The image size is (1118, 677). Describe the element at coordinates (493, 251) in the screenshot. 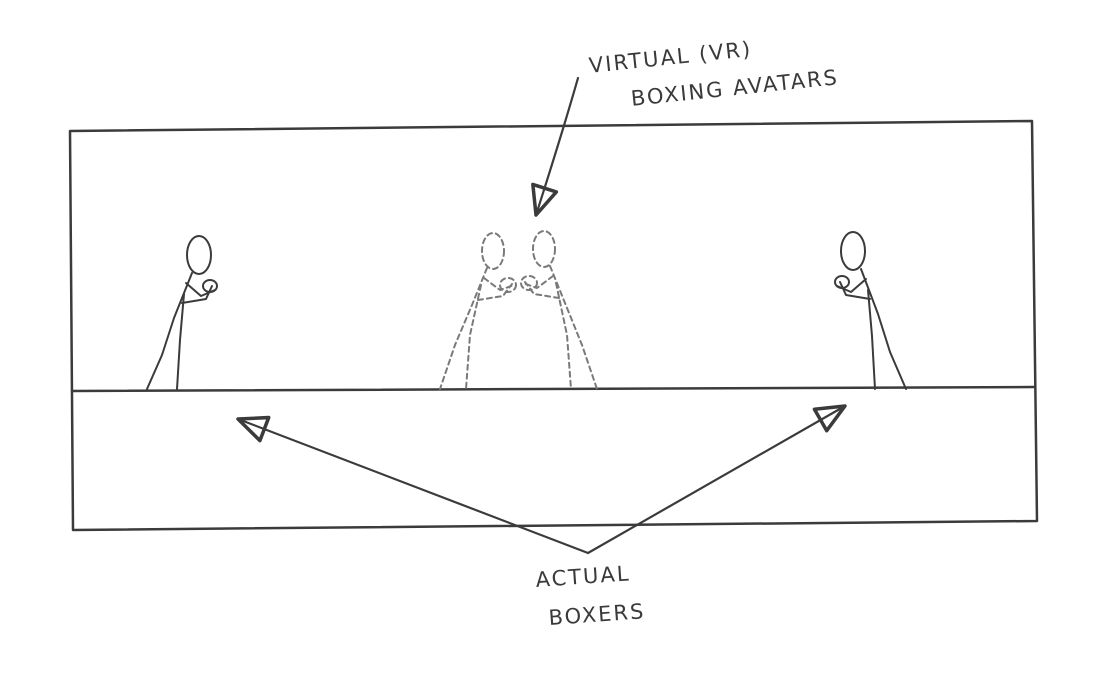

I see `left-avatar-head` at that location.